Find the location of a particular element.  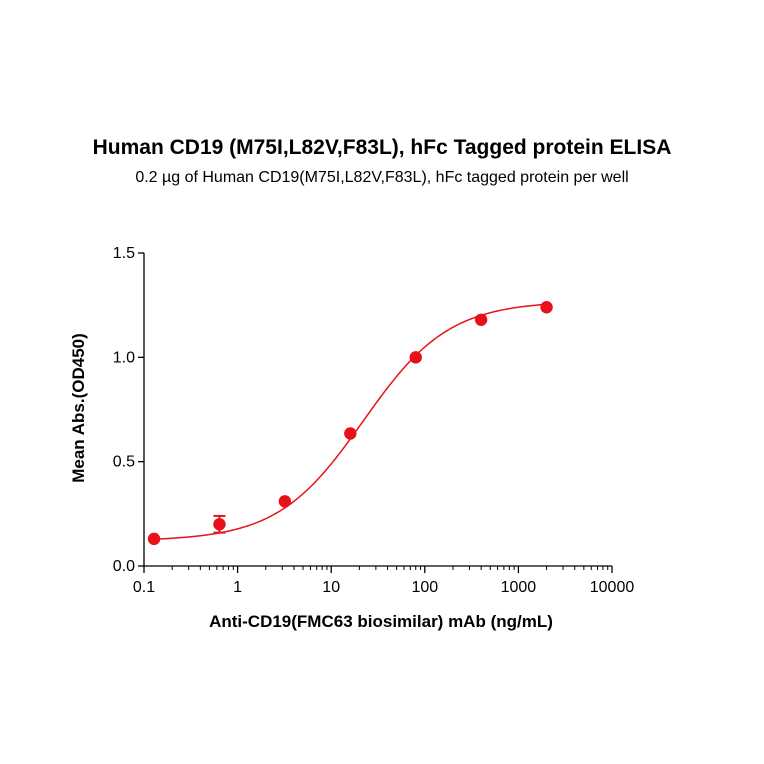

y-tick-label: 1.0 is located at coordinates (124, 357).